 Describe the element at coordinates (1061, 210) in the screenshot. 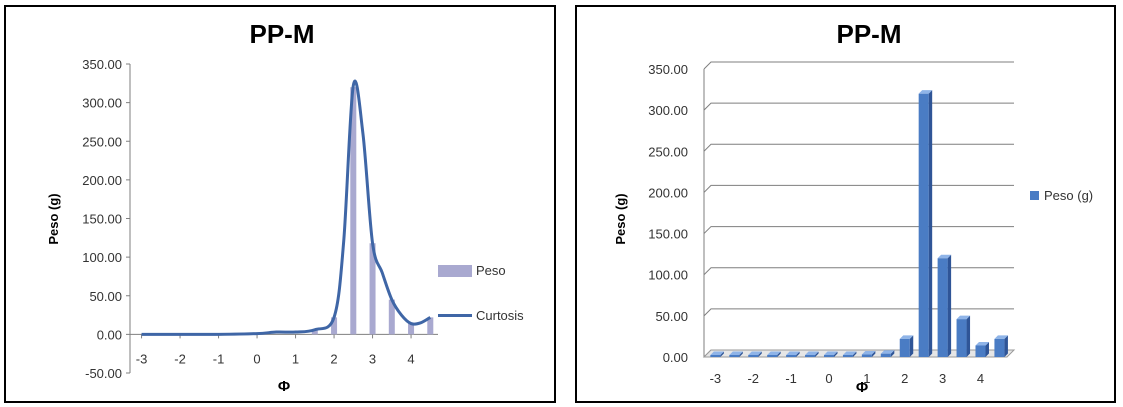

I see `legend: Peso (g)` at that location.